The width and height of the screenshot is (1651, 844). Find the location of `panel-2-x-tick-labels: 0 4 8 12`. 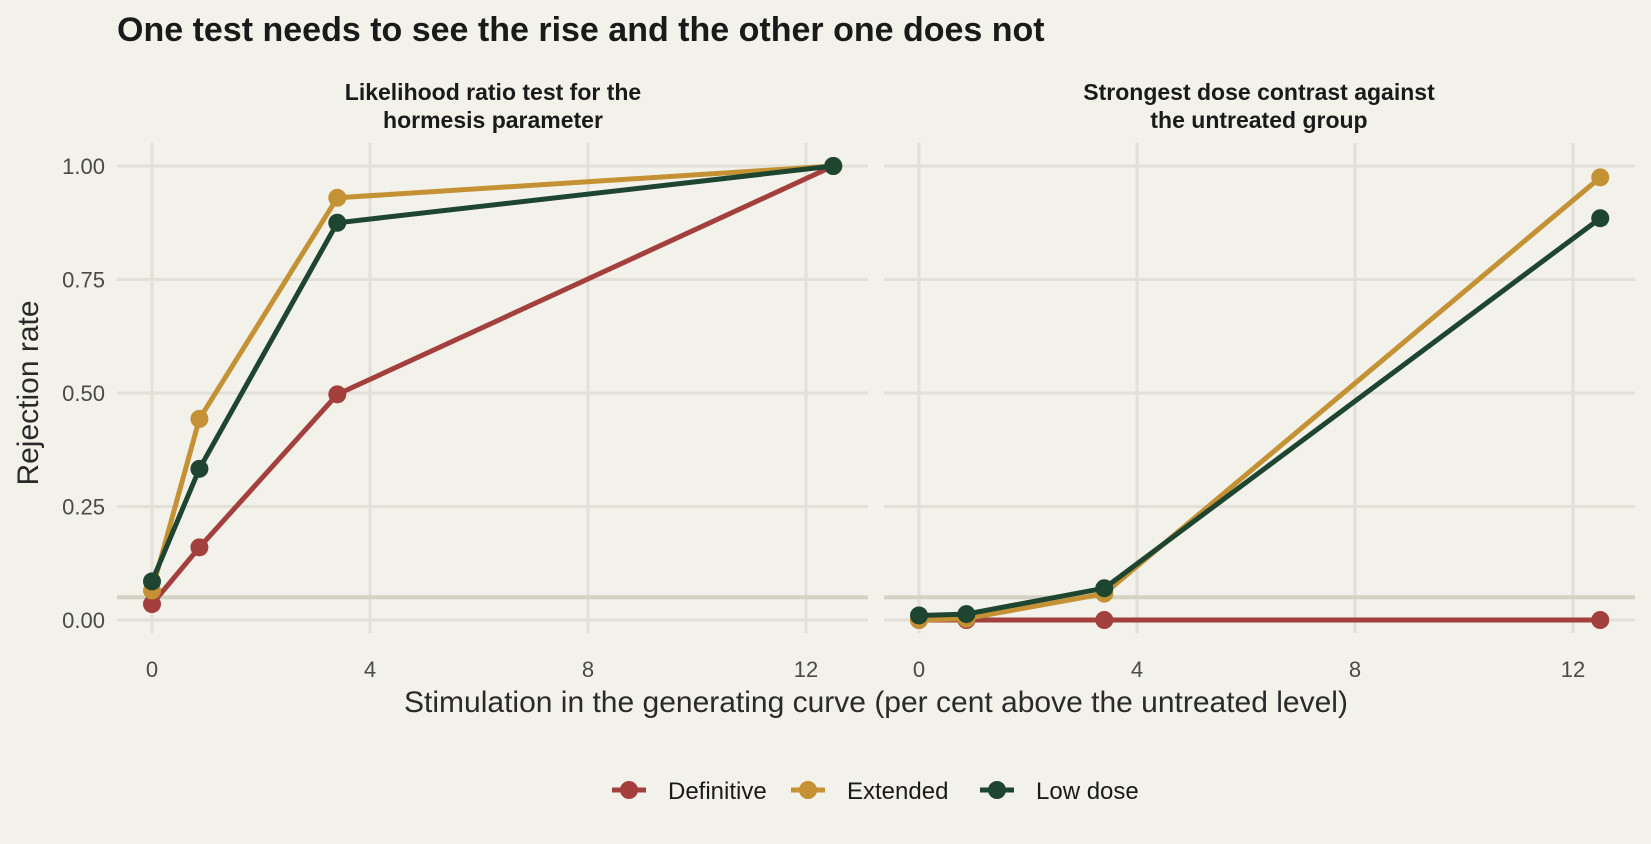

panel-2-x-tick-labels: 0 4 8 12 is located at coordinates (1249, 669).